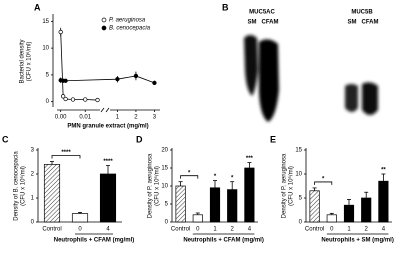  I want to click on y-axis-label: Density of B. cenocepacia, so click(17, 186).